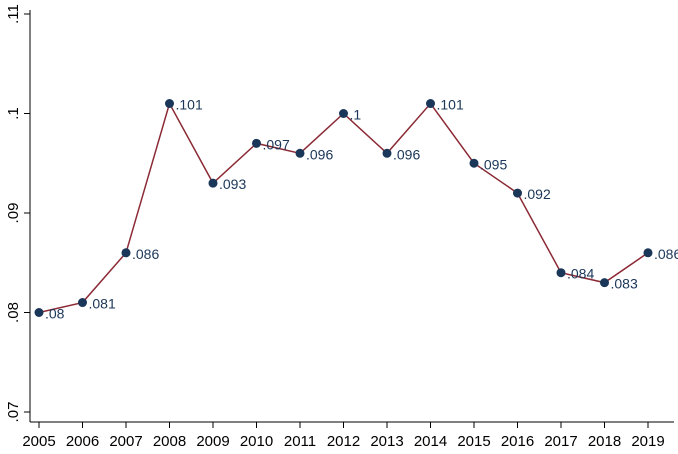 The image size is (678, 454). Describe the element at coordinates (473, 441) in the screenshot. I see `x-tick-label: 2015` at that location.